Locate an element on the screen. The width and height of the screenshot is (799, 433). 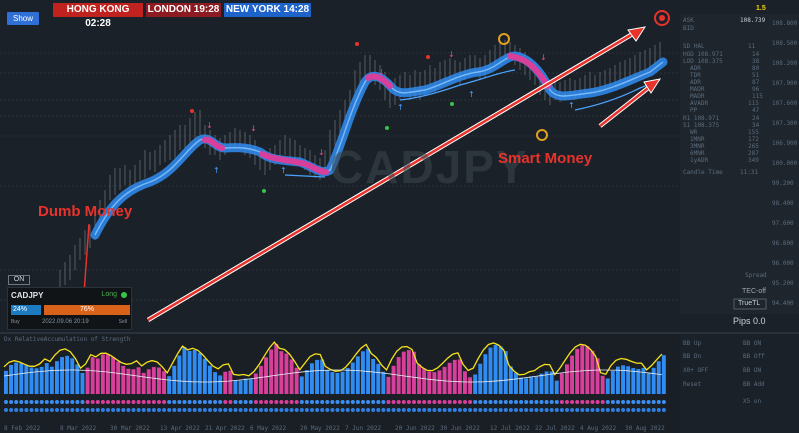
svg-text: X0+ OFF is located at coordinates (696, 370).